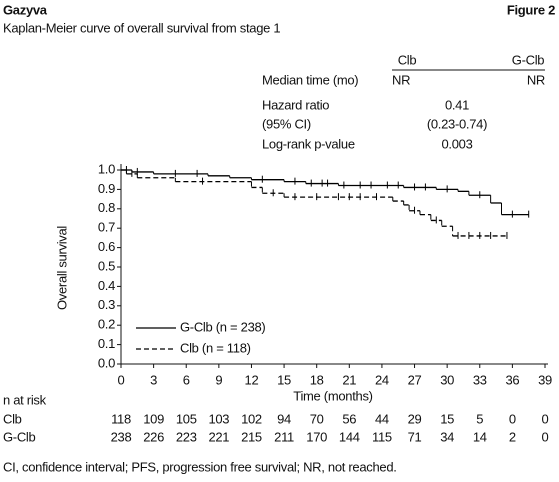  I want to click on y-tick-label: 0.6, so click(106, 246).